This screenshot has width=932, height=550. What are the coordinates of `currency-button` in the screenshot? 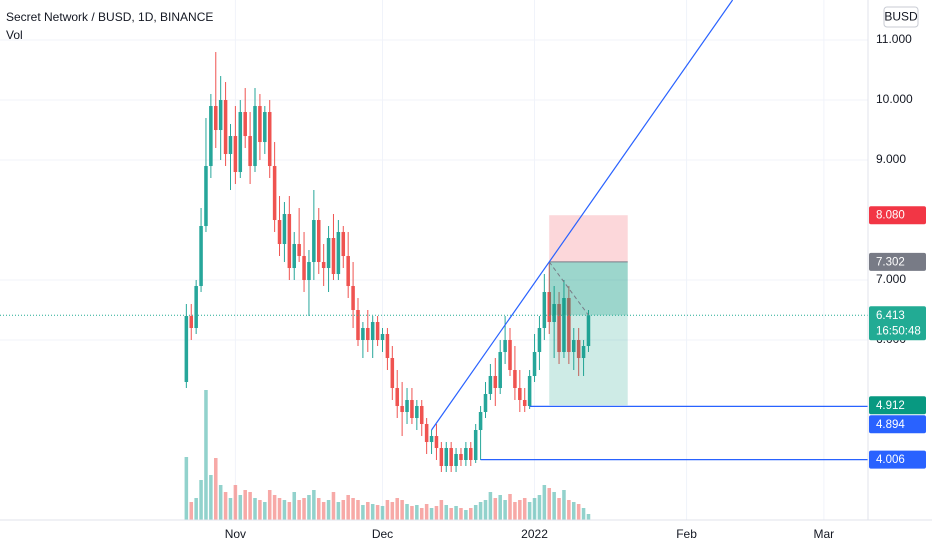 It's located at (901, 17).